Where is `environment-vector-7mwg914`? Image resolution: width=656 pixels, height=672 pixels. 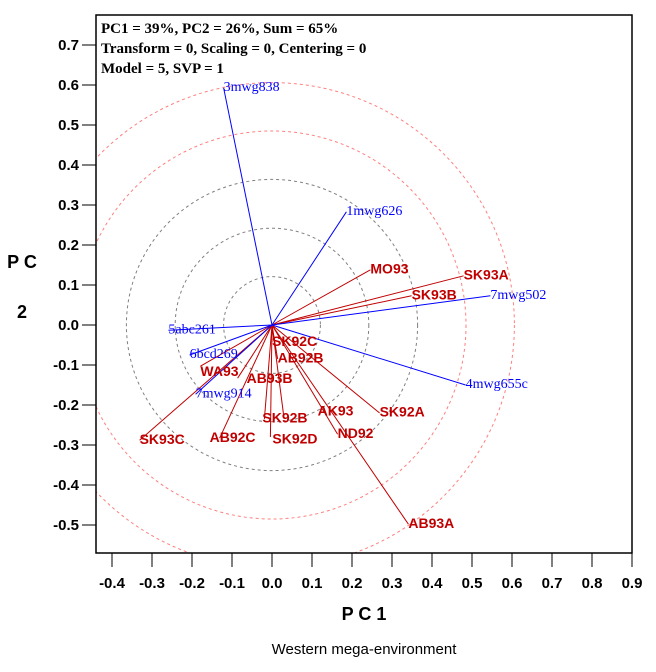
environment-vector-7mwg914 is located at coordinates (234, 359).